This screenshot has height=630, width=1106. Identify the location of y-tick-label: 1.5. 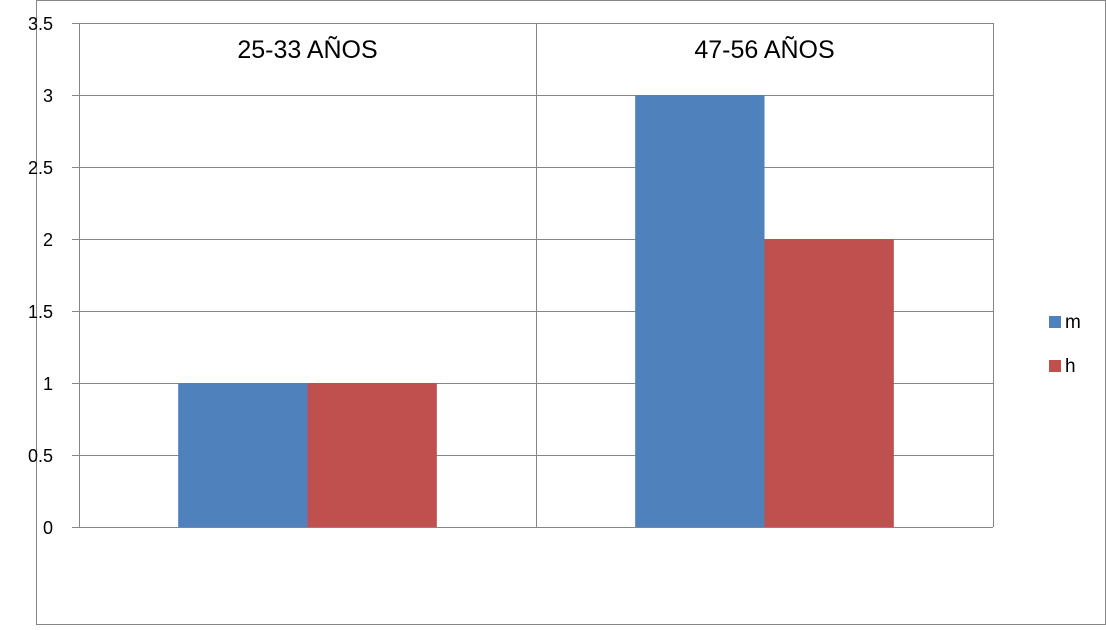
(40, 312).